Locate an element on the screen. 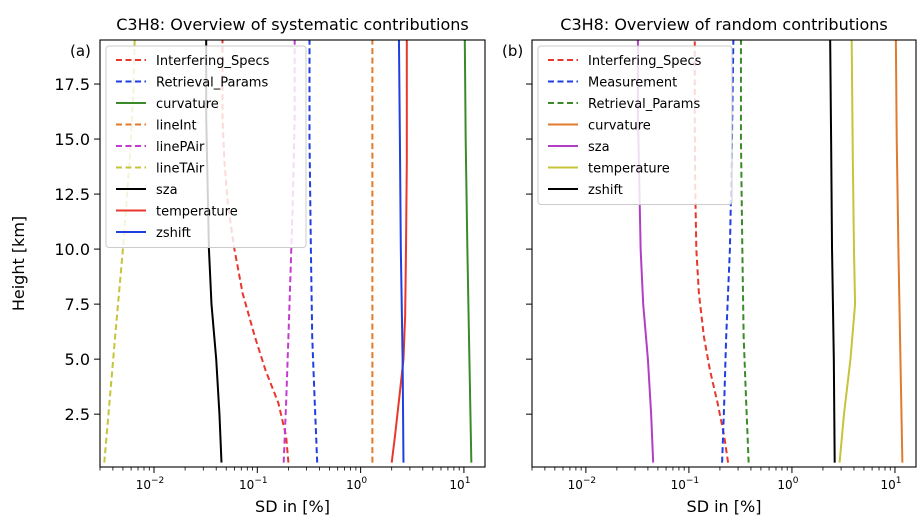 Image resolution: width=920 pixels, height=520 pixels. panel-label-a: (a) is located at coordinates (80, 51).